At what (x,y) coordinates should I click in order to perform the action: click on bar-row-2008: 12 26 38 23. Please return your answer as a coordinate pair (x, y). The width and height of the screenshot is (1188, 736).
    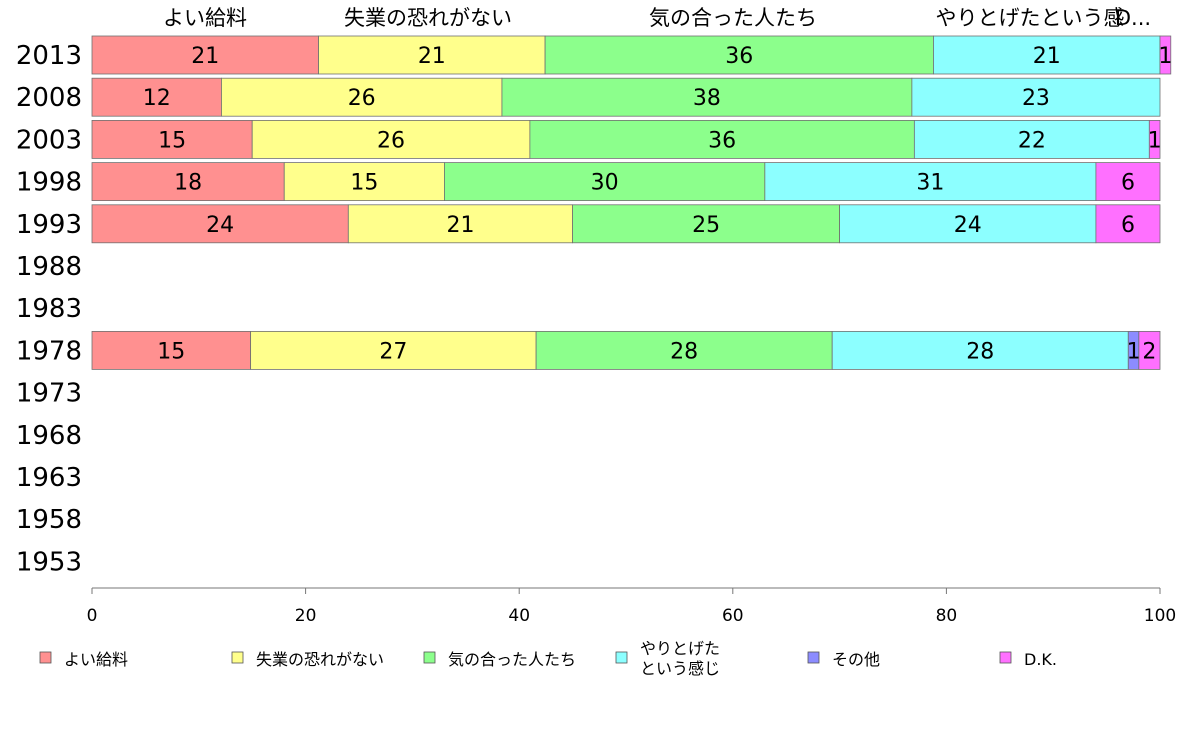
    Looking at the image, I should click on (626, 97).